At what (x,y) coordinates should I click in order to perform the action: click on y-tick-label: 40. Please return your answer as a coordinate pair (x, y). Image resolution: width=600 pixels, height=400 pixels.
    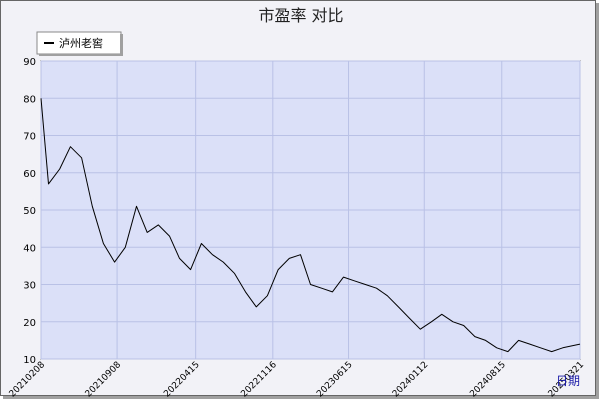
    Looking at the image, I should click on (29, 248).